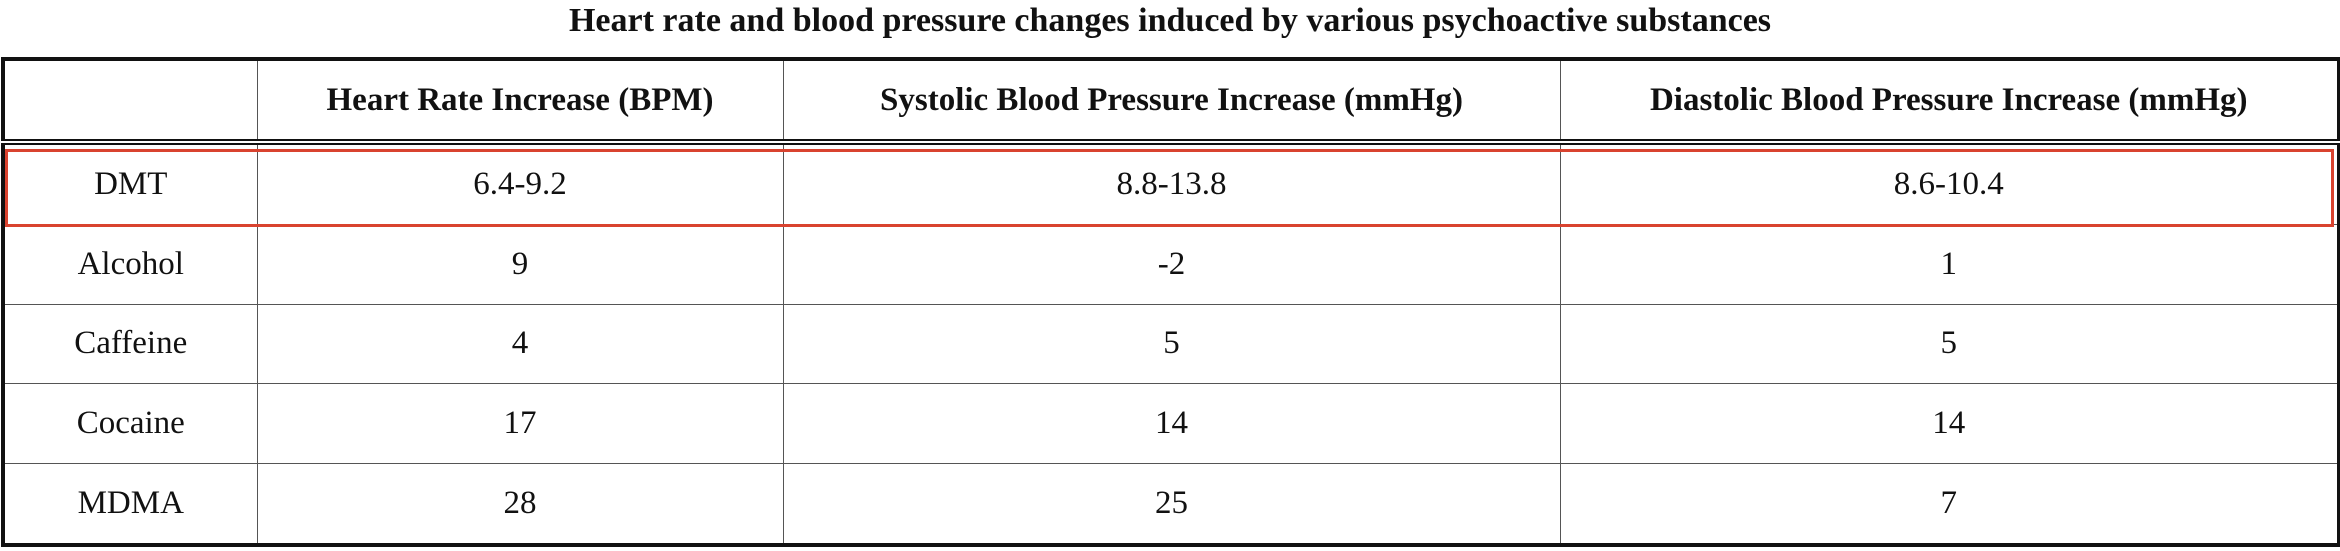 This screenshot has height=551, width=2340. I want to click on heart-rate-value: 4, so click(520, 344).